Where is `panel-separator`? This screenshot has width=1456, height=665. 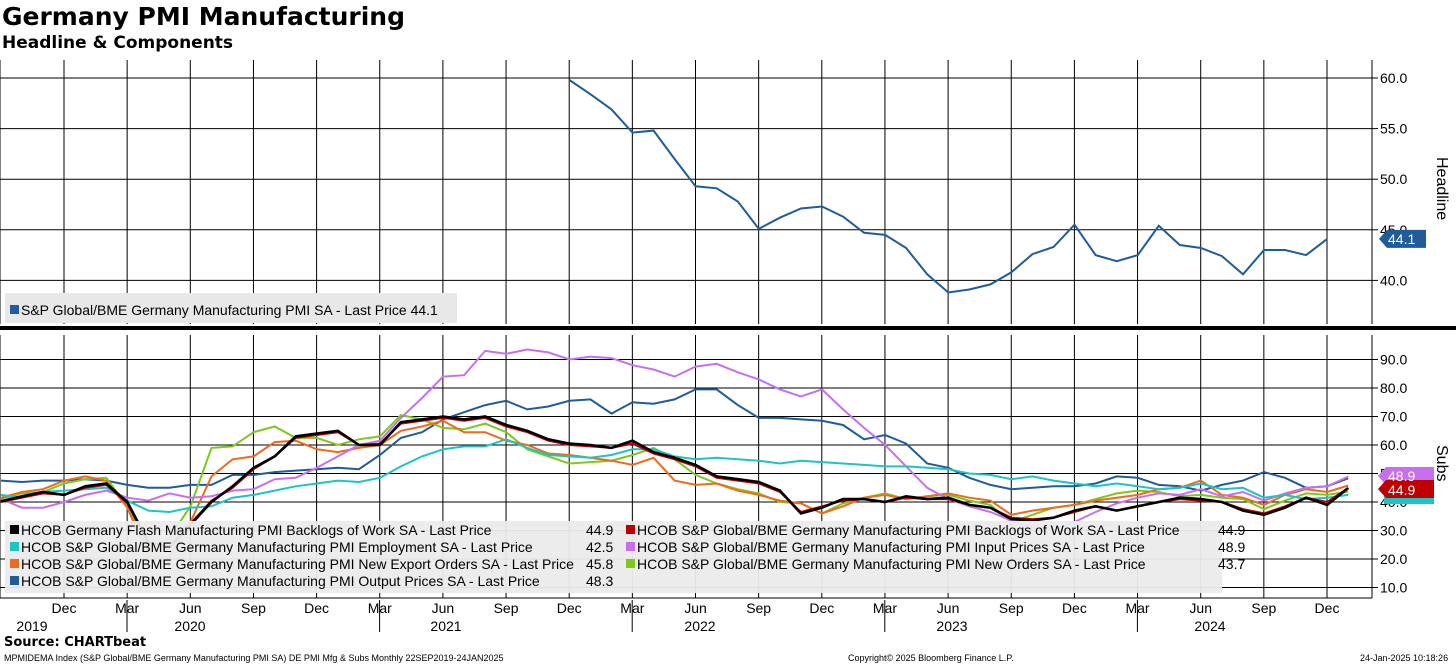 panel-separator is located at coordinates (728, 328).